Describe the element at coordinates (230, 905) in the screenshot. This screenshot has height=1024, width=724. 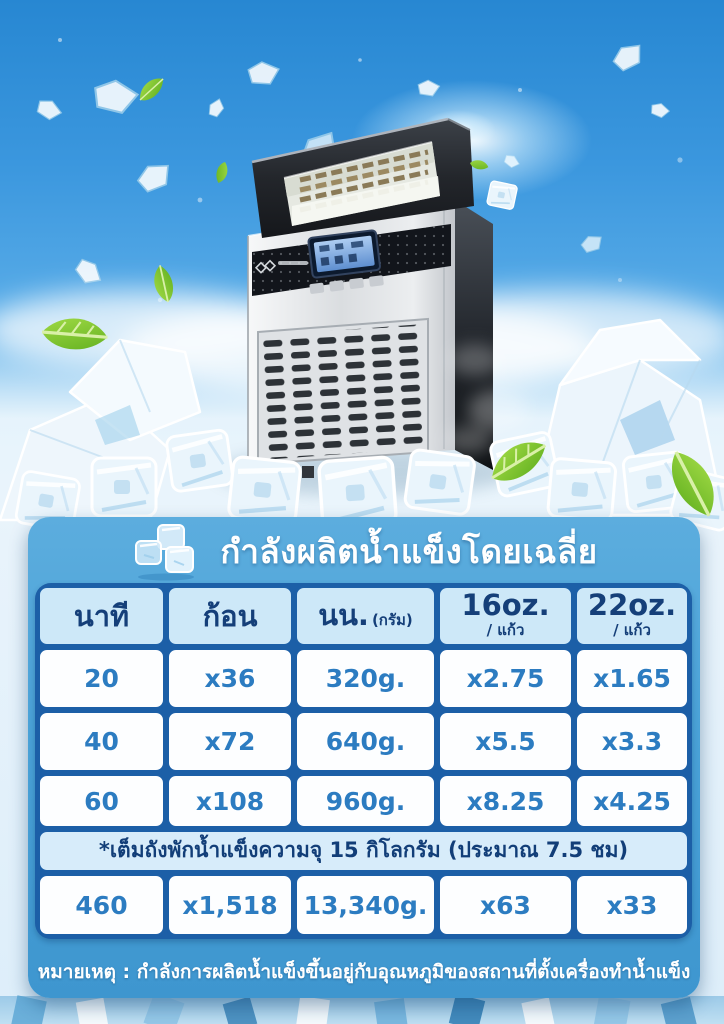
I see `cell-cubes: x1,518` at that location.